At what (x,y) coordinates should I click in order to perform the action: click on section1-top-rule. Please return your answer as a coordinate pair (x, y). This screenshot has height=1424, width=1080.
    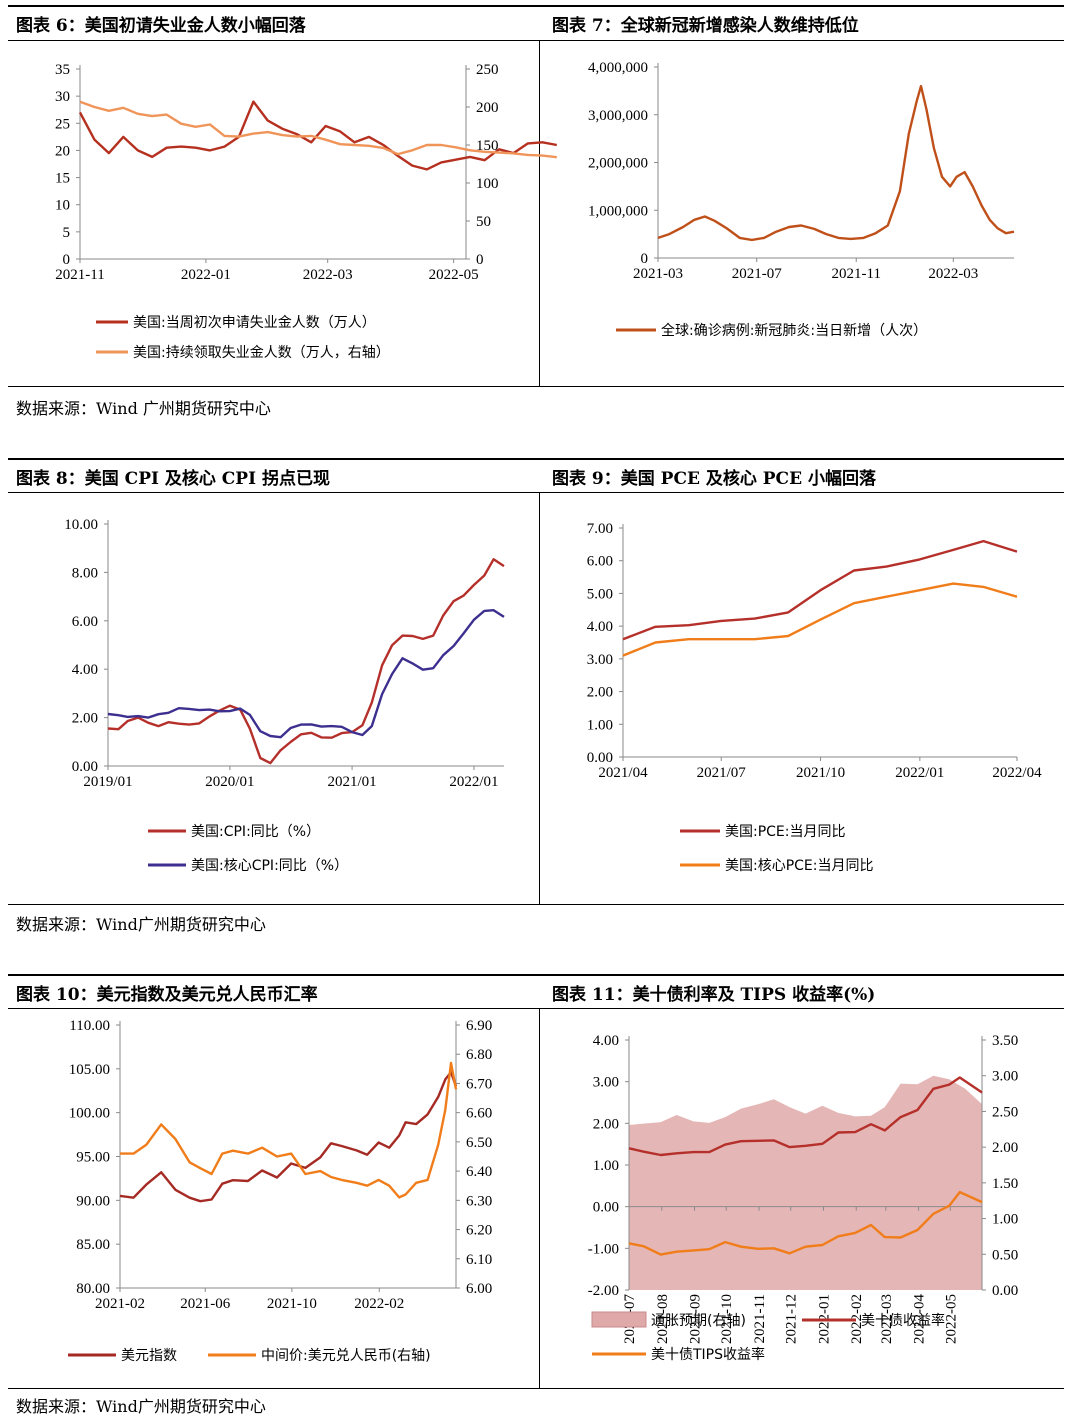
    Looking at the image, I should click on (536, 6).